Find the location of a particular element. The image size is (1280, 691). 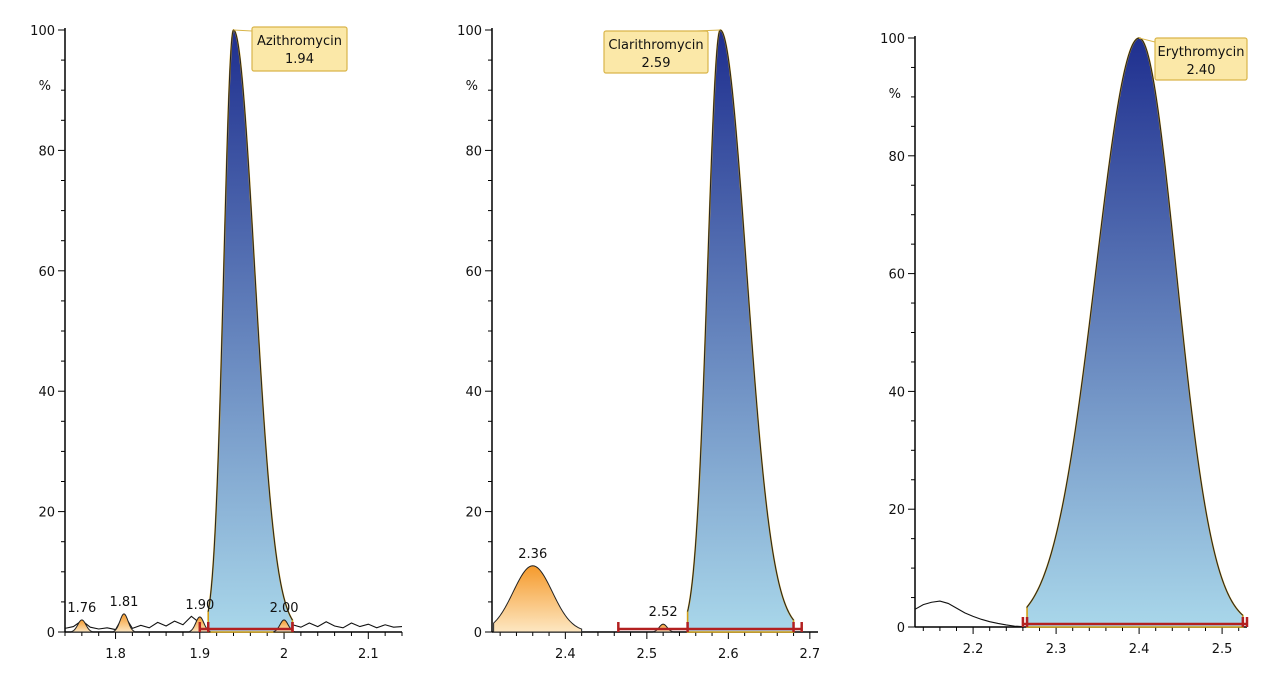

background-trace is located at coordinates (968, 614).